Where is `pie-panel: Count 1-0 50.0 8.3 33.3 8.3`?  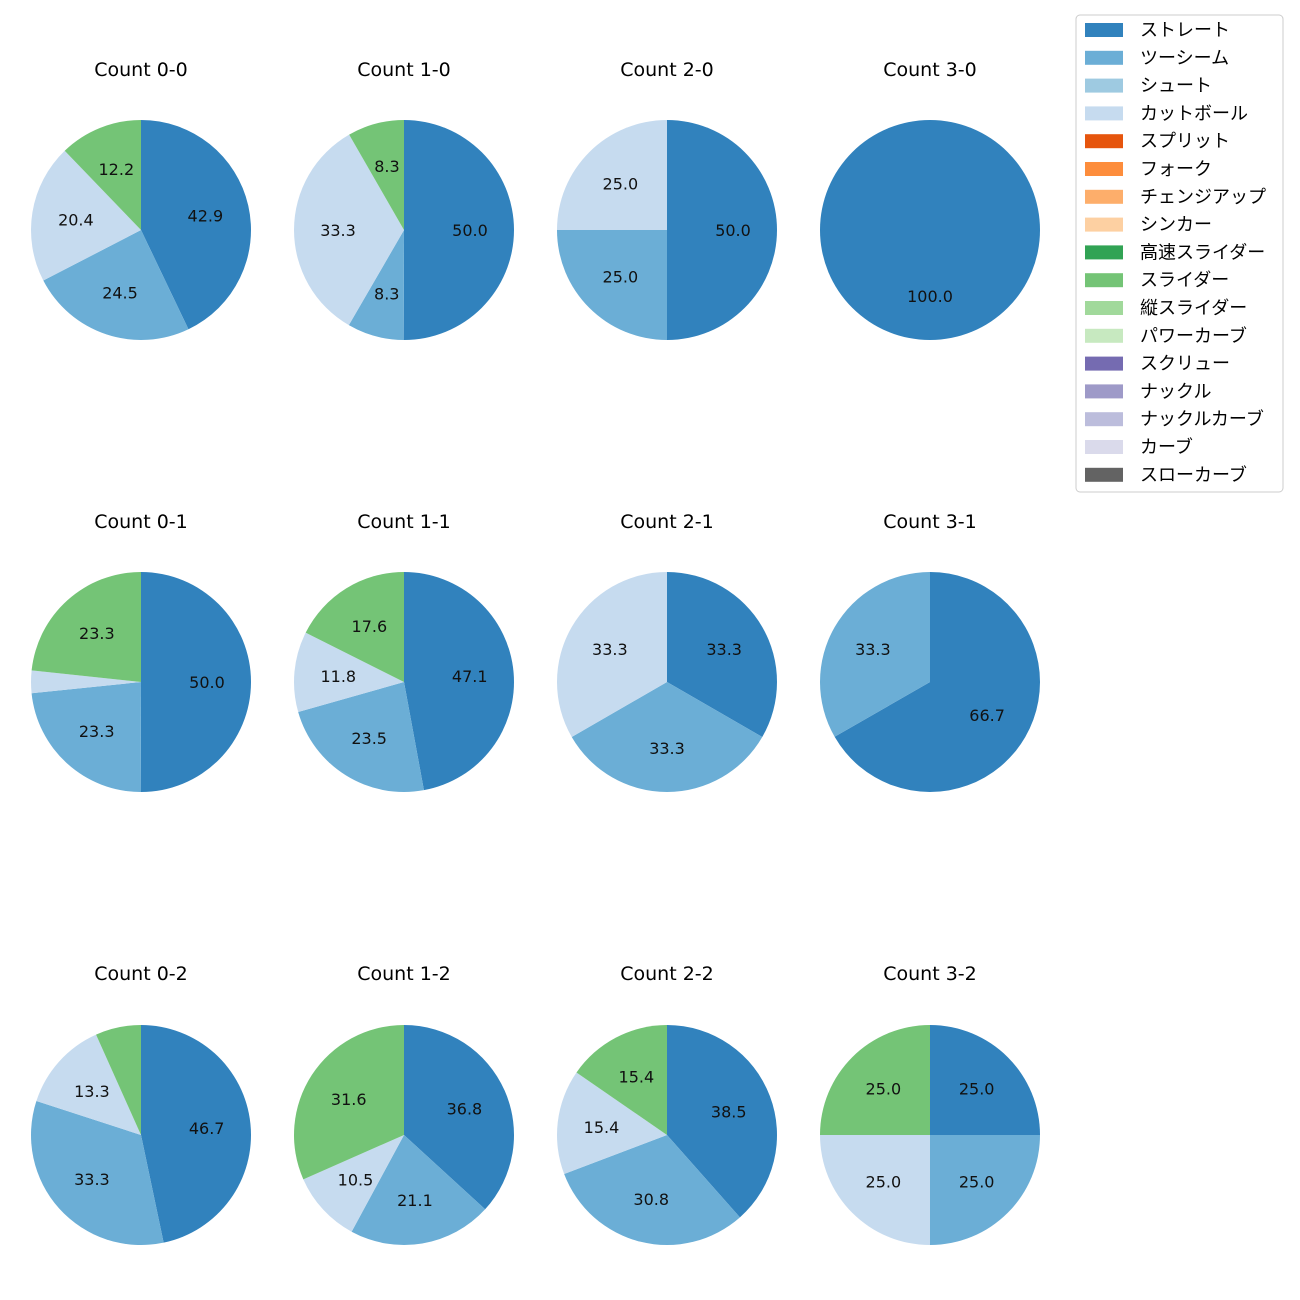 pie-panel: Count 1-0 50.0 8.3 33.3 8.3 is located at coordinates (404, 200).